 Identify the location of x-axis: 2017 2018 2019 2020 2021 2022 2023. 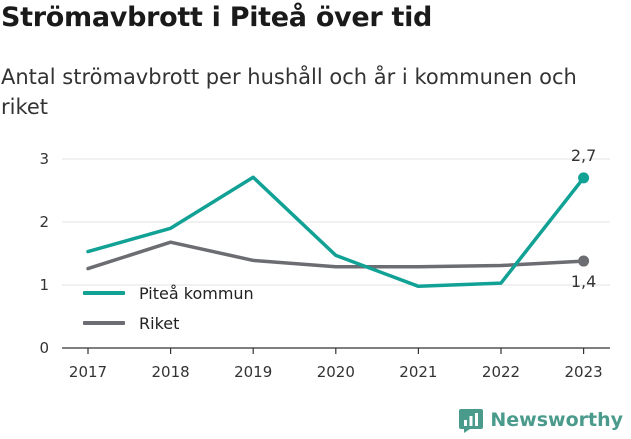
(336, 364).